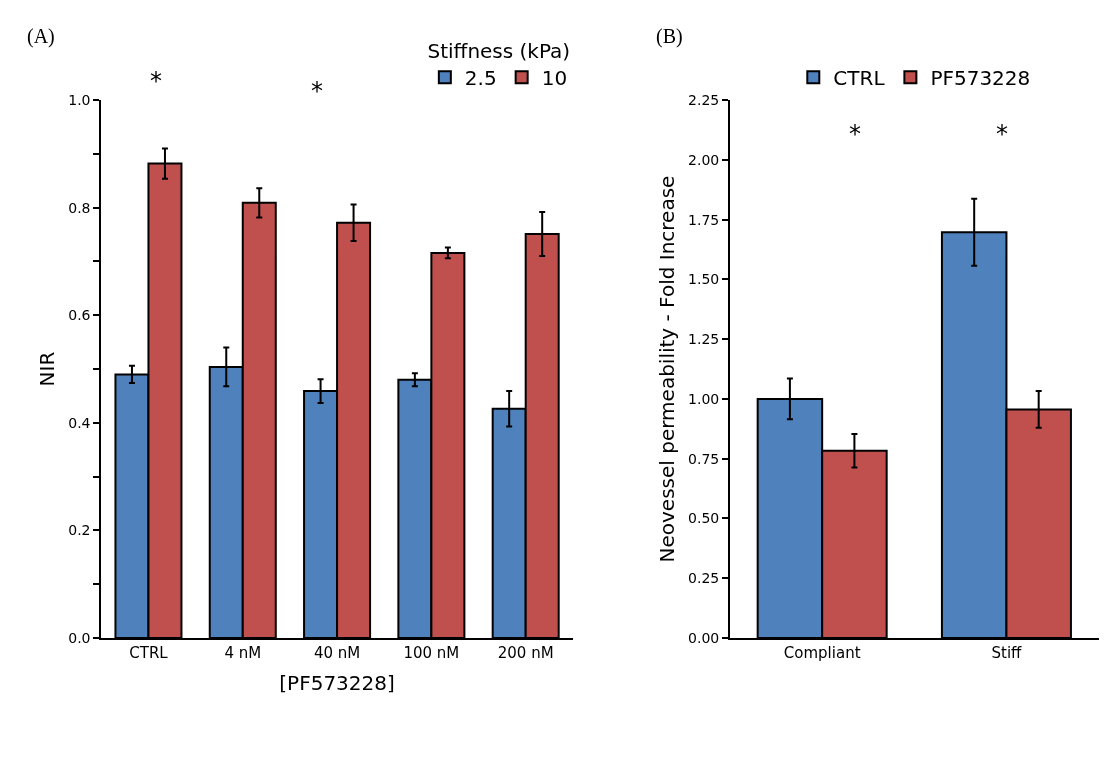  I want to click on legend-label: PF573228, so click(980, 78).